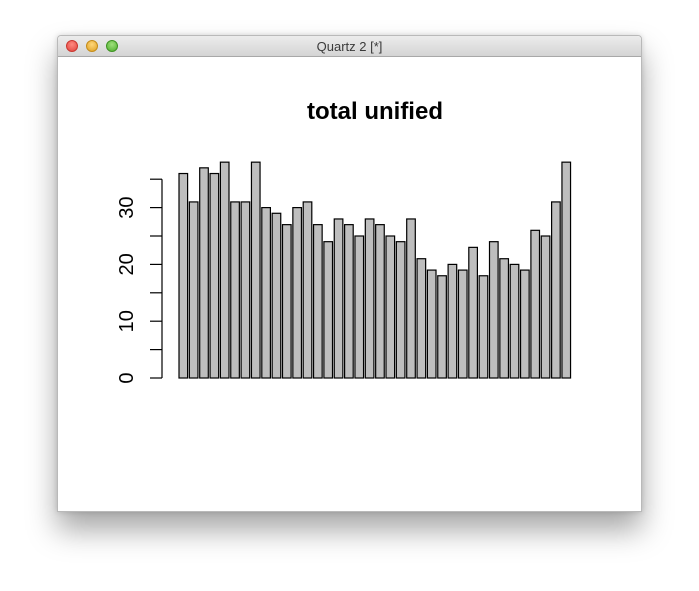 The image size is (699, 591). What do you see at coordinates (127, 207) in the screenshot?
I see `y-tick-label: 30` at bounding box center [127, 207].